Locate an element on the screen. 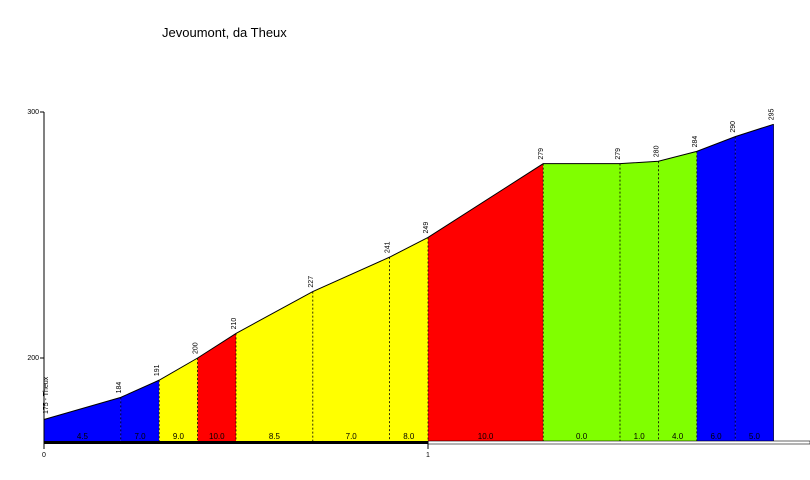 The image size is (810, 480). segment-gradient-label: 8.0 is located at coordinates (409, 436).